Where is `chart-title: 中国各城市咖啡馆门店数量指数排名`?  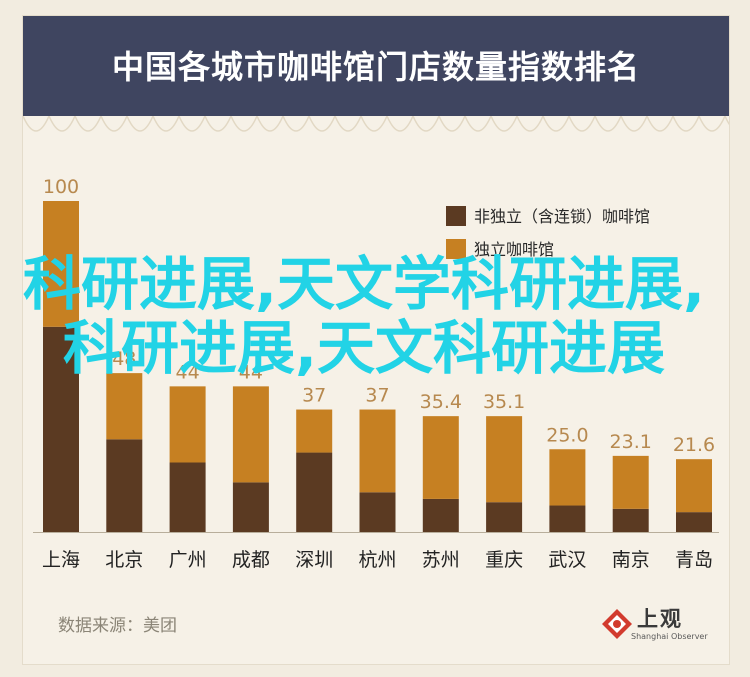
chart-title: 中国各城市咖啡馆门店数量指数排名 is located at coordinates (375, 67).